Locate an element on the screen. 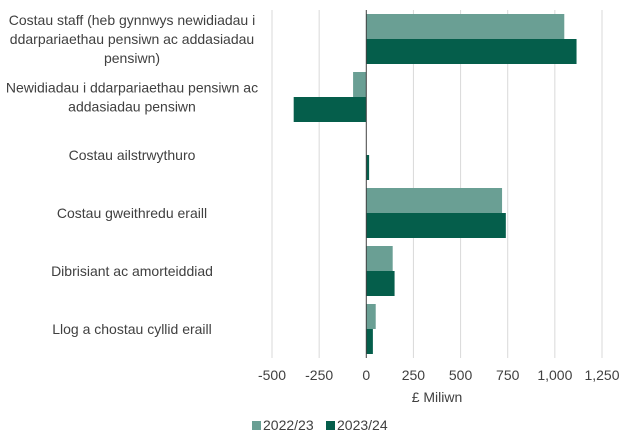 This screenshot has height=448, width=633. category-label-line: ddarpariaethau pensiwn ac addasiadau is located at coordinates (132, 39).